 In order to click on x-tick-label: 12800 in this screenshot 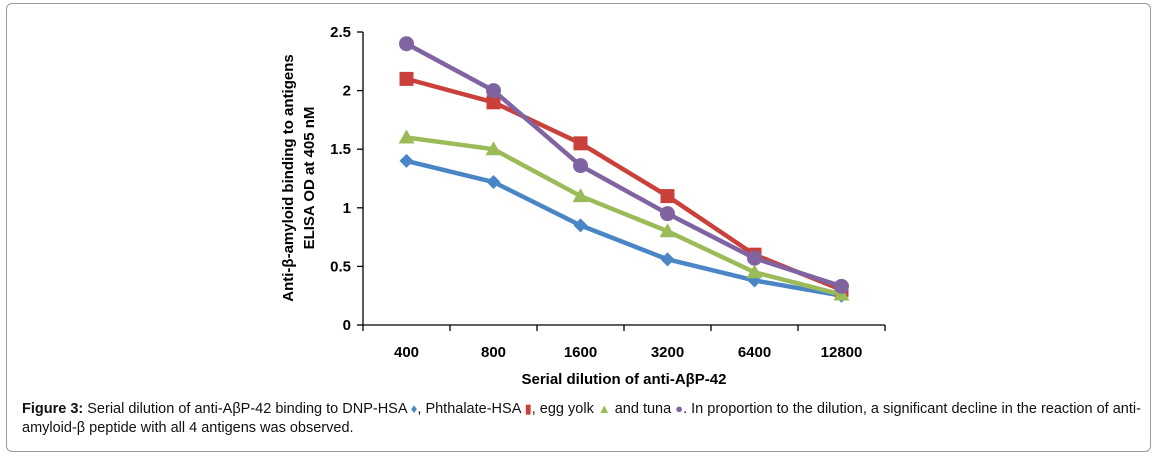, I will do `click(842, 352)`.